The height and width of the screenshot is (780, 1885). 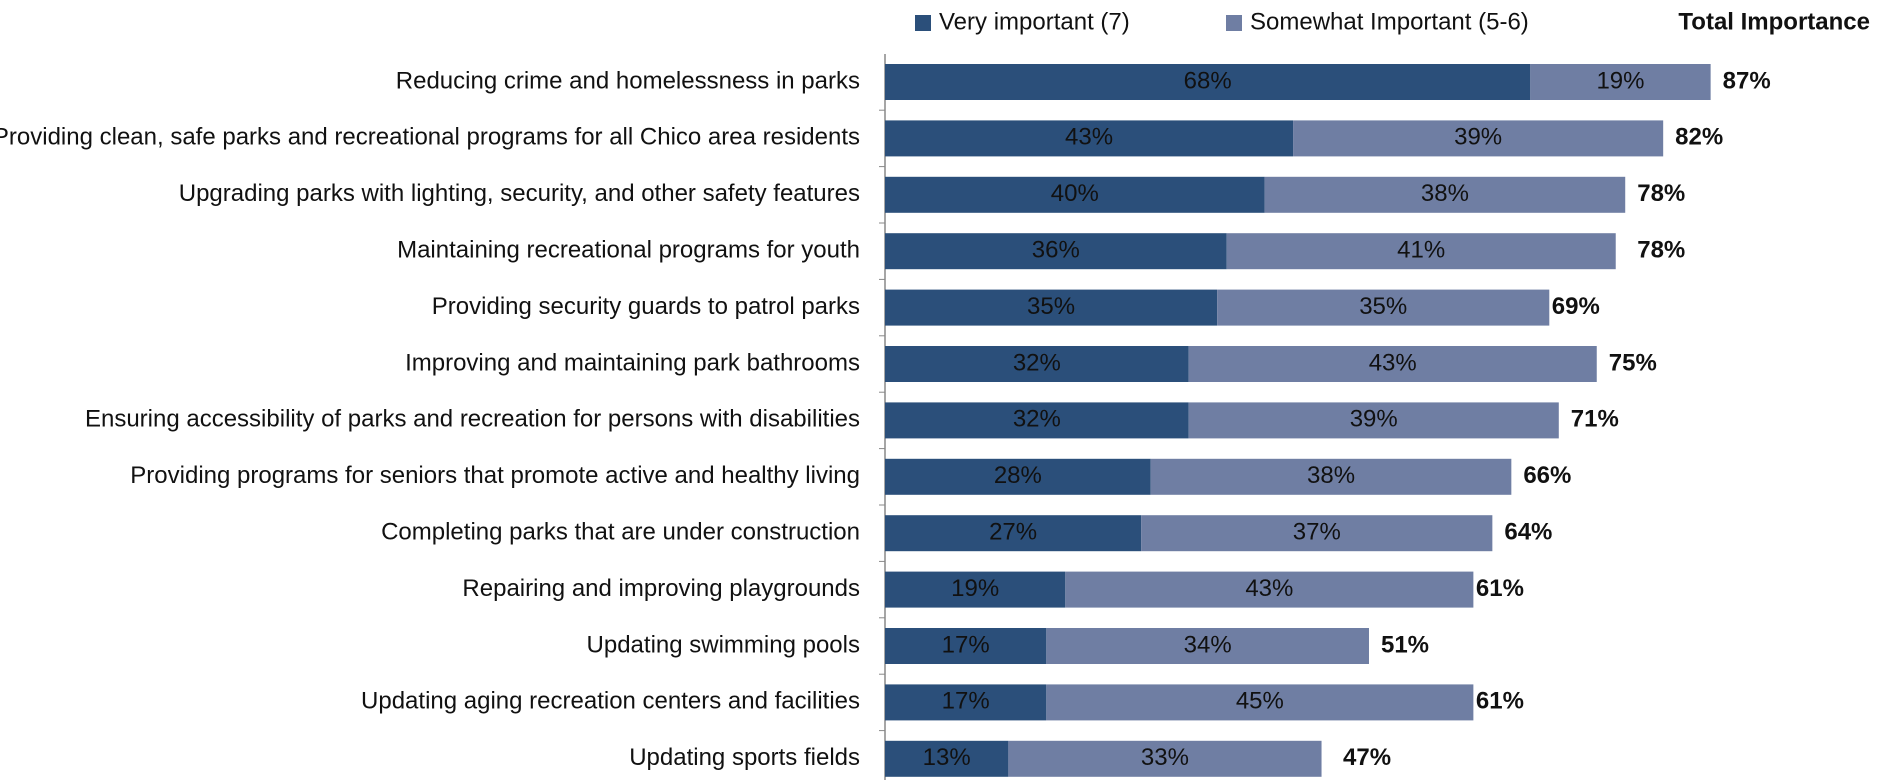 I want to click on category-label: Updating sports fields, so click(x=744, y=757).